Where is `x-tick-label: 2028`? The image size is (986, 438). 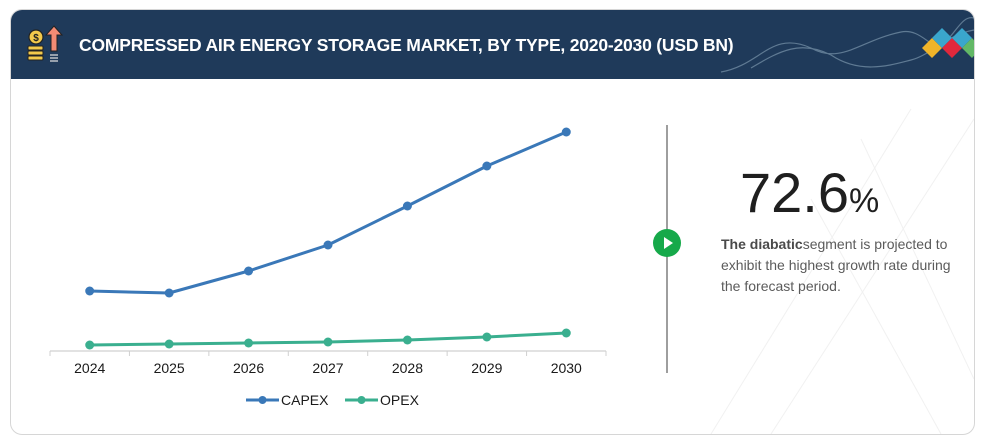 x-tick-label: 2028 is located at coordinates (407, 368).